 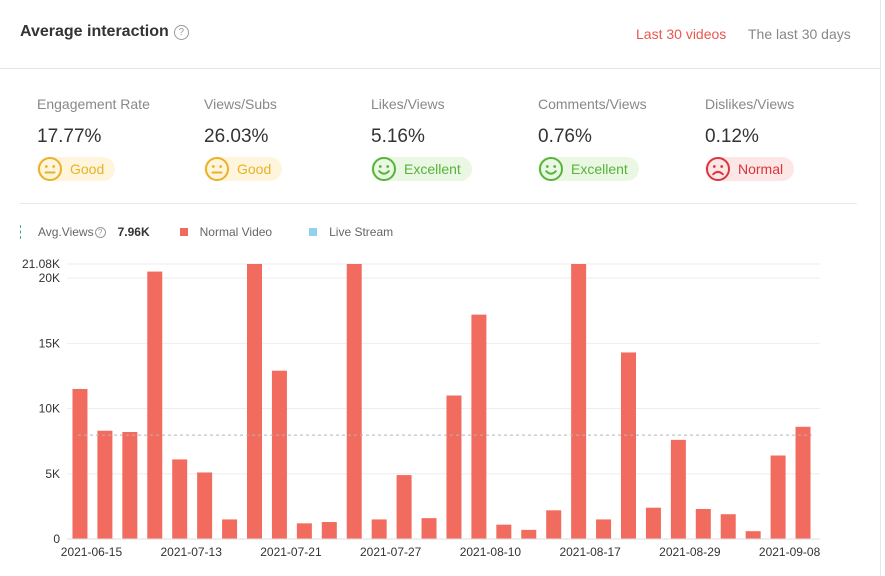 I want to click on x-tick-label: 2021-09-08, so click(x=790, y=552).